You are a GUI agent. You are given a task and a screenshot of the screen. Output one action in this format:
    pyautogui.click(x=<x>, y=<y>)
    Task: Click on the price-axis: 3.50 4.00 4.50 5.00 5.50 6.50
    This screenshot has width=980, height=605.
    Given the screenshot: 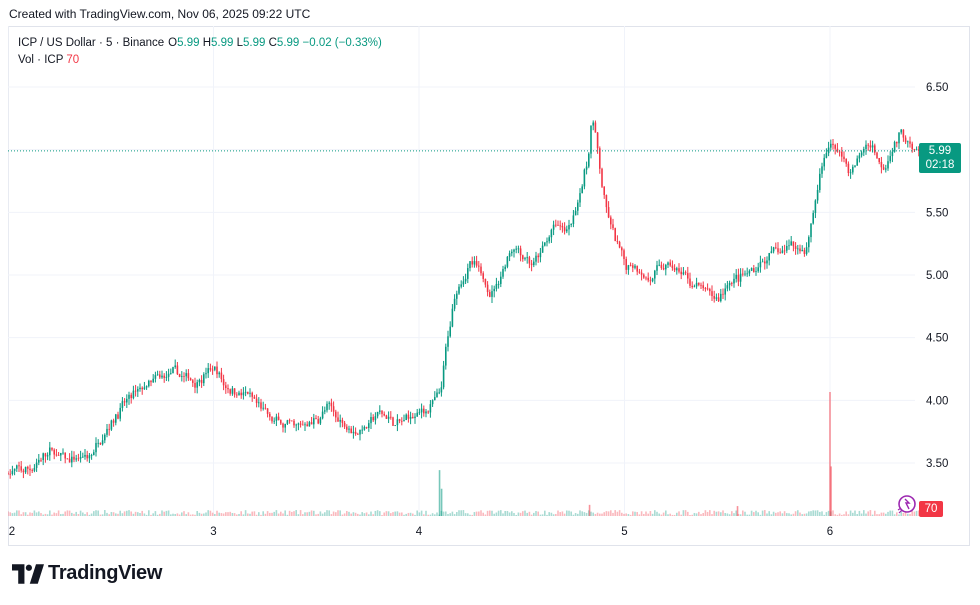 What is the action you would take?
    pyautogui.click(x=937, y=276)
    